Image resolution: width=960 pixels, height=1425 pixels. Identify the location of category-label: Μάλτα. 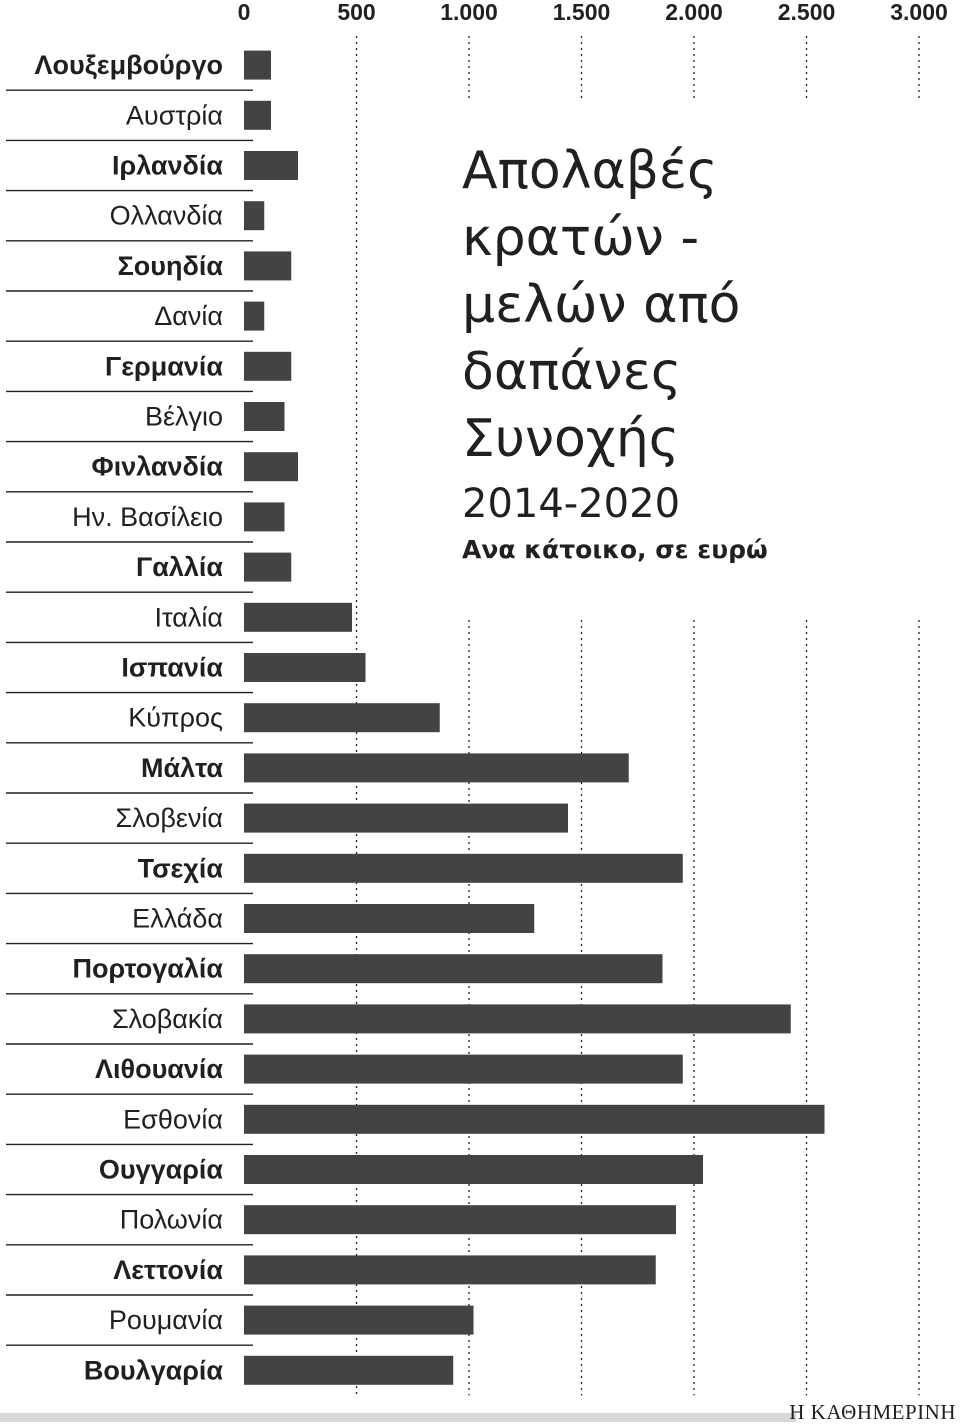
(182, 768).